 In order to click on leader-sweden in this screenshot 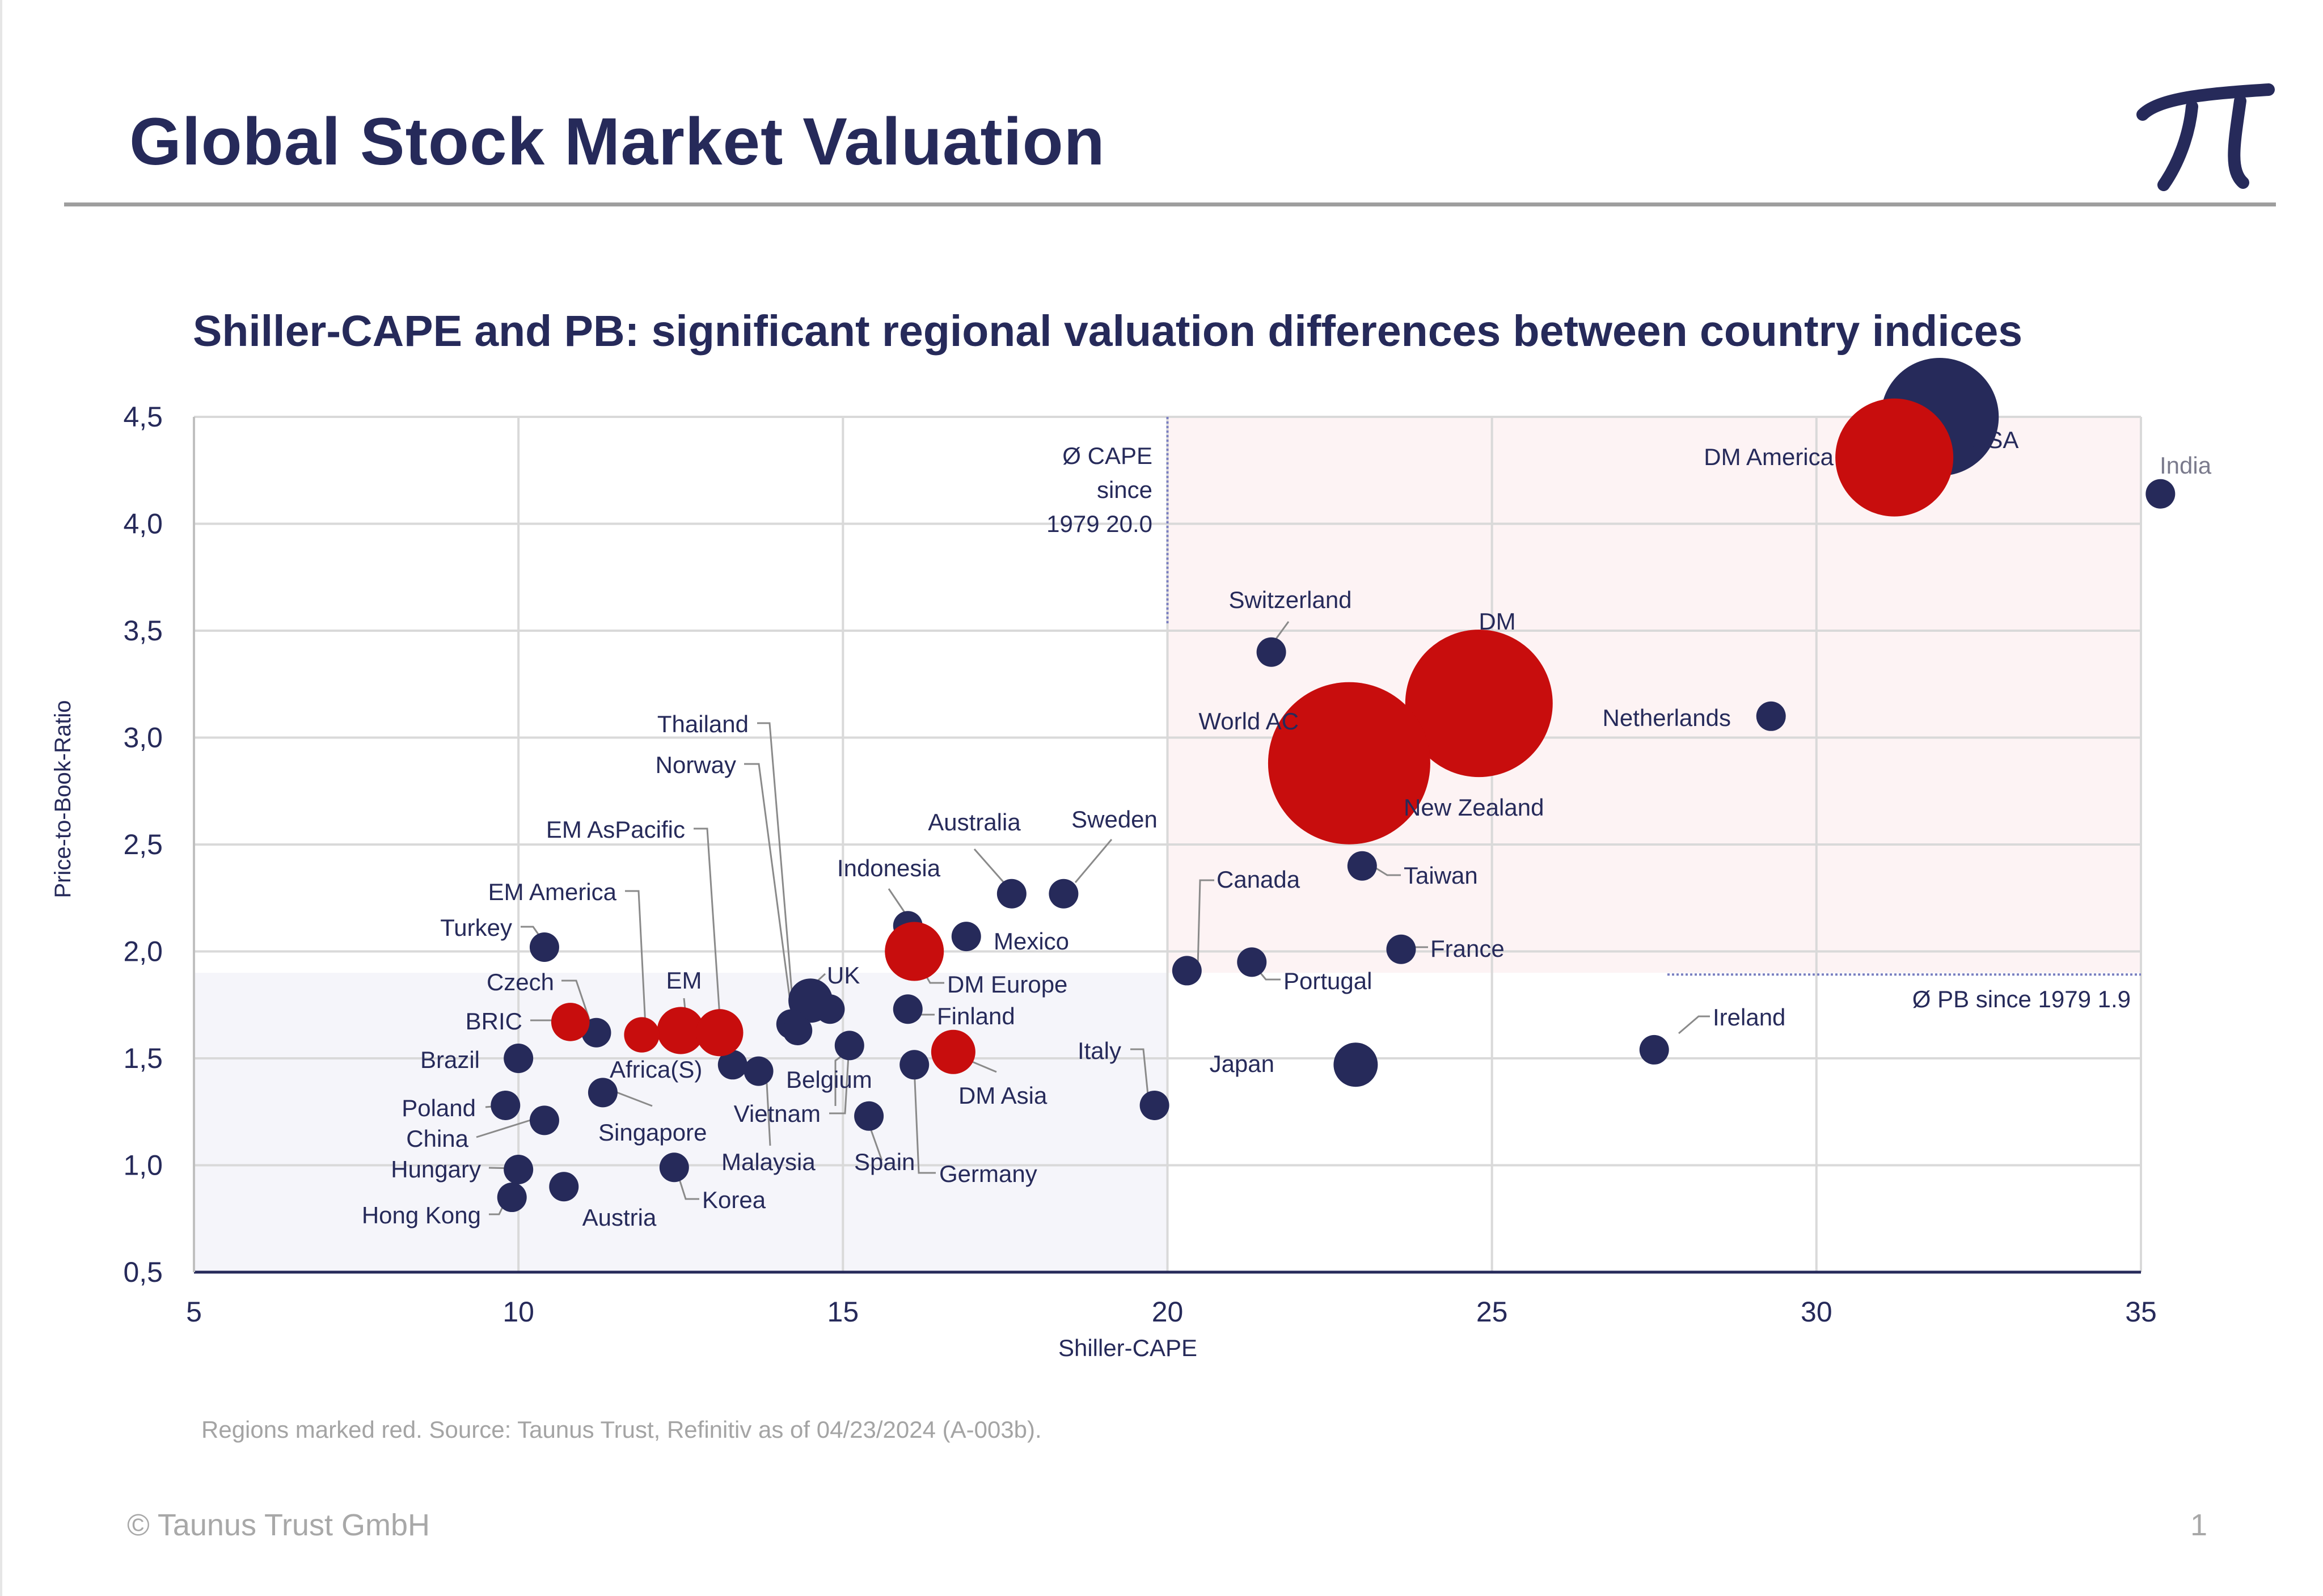, I will do `click(1093, 861)`.